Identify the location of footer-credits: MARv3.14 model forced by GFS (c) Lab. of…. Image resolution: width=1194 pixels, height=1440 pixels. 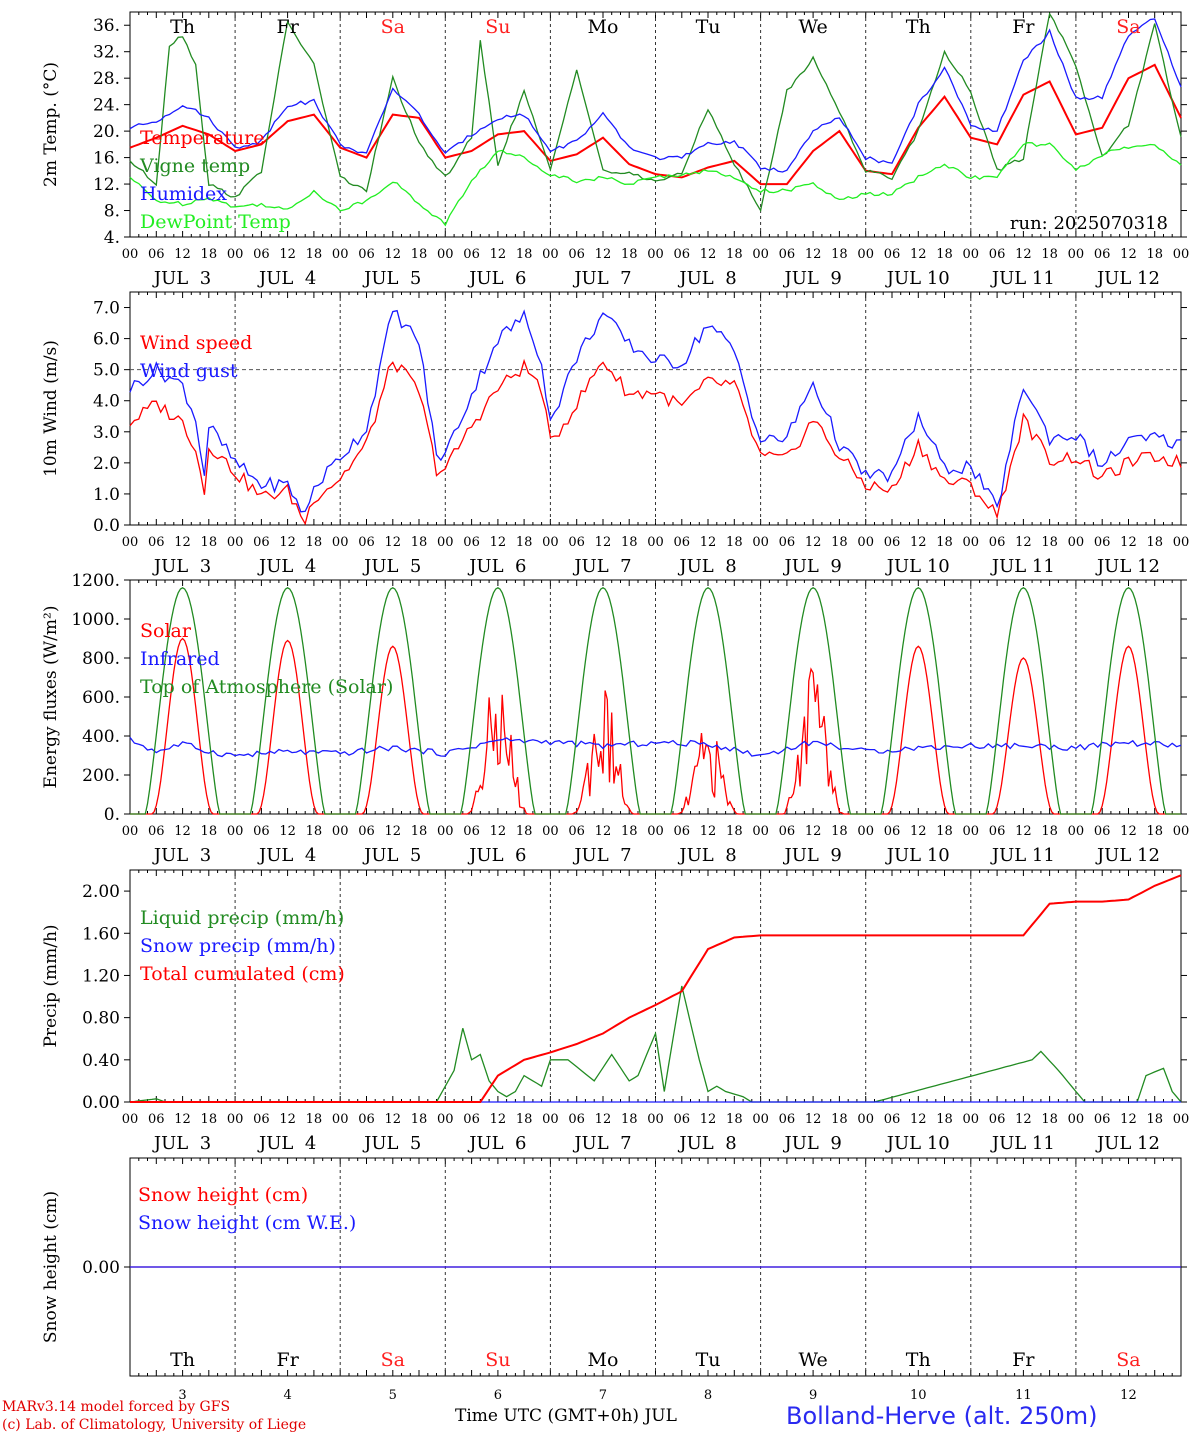
(154, 1416).